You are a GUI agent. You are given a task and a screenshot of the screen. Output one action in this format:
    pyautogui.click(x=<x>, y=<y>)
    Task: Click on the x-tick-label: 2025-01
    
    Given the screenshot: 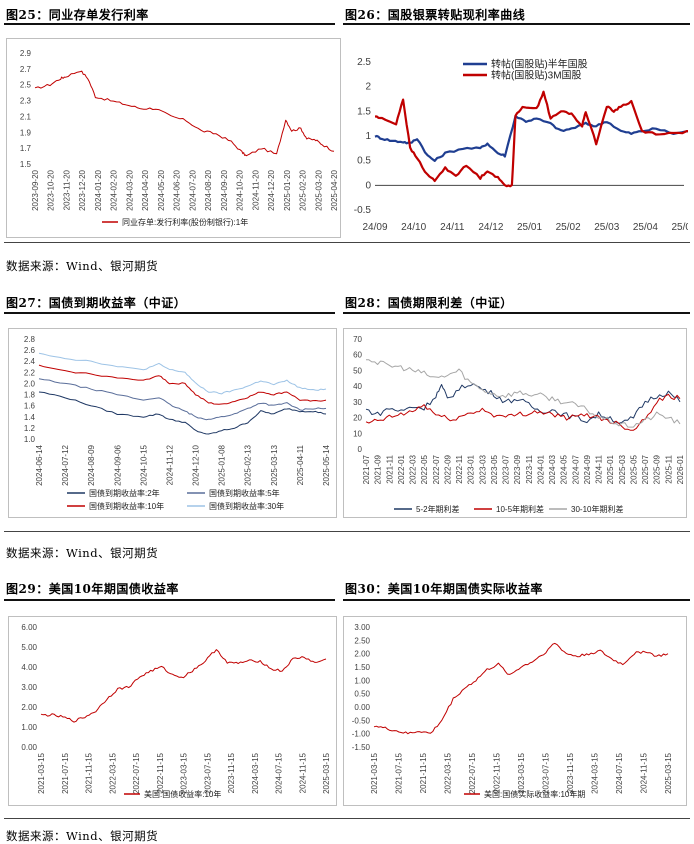 What is the action you would take?
    pyautogui.click(x=610, y=469)
    